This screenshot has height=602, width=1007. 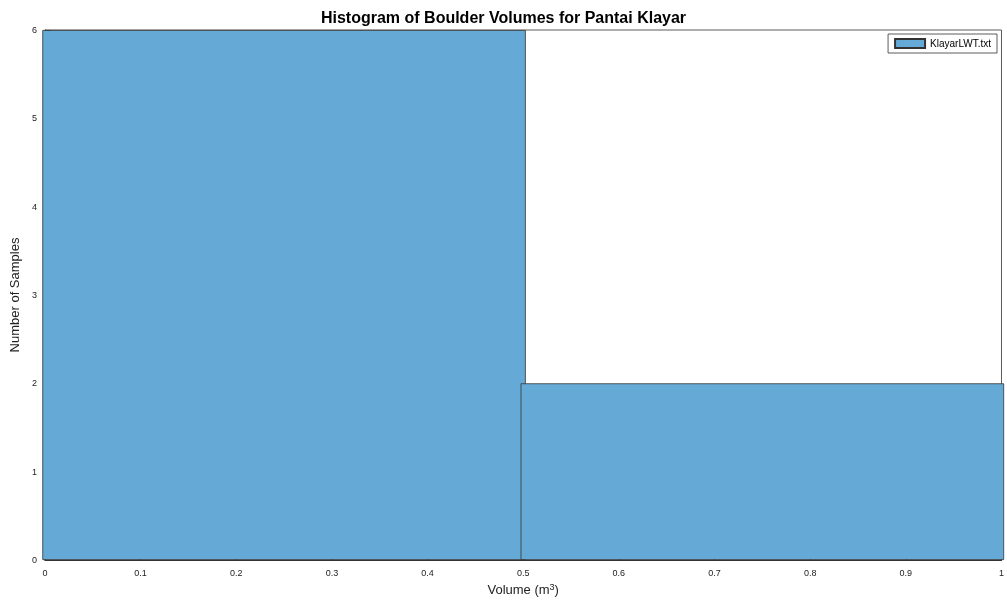 I want to click on x-tick-label: 0.5, so click(x=523, y=572).